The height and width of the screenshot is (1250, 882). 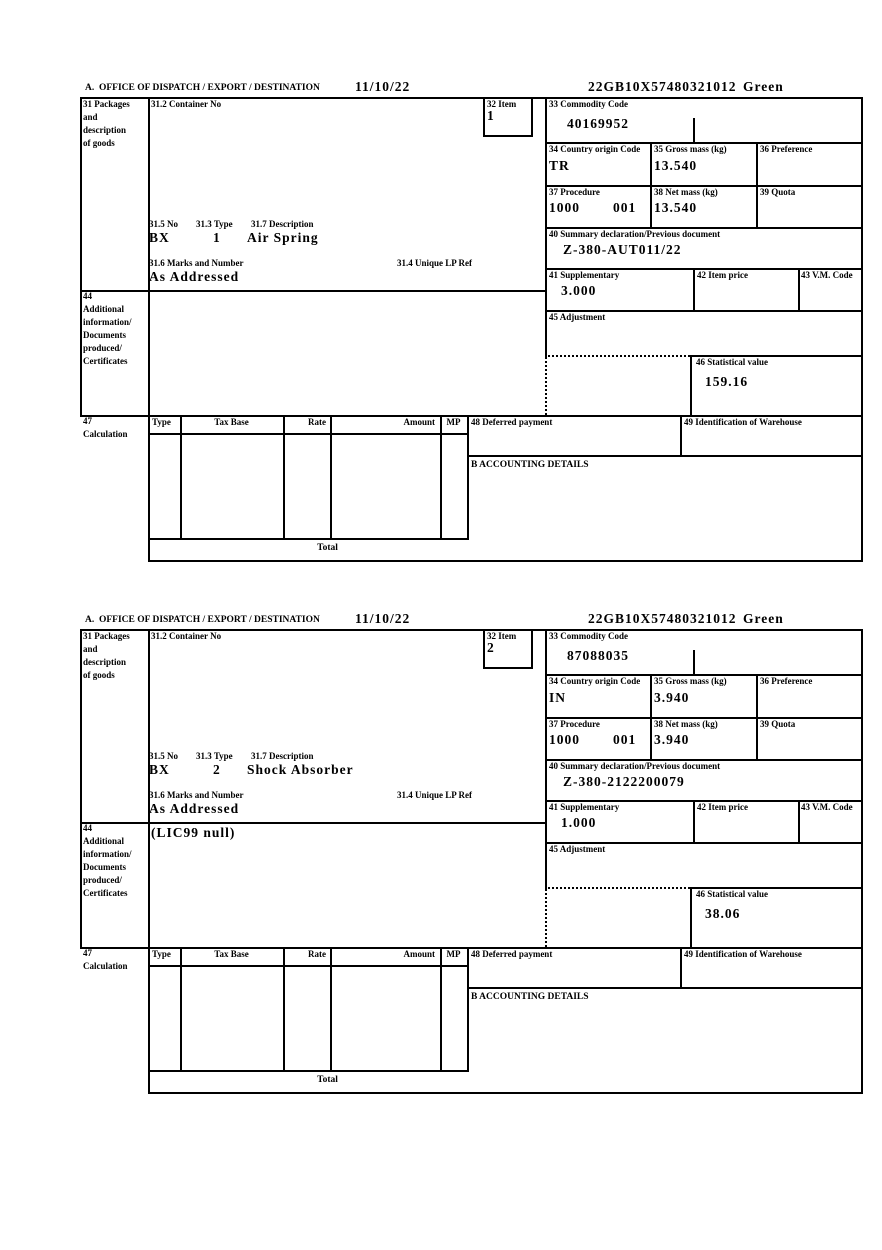 What do you see at coordinates (491, 115) in the screenshot?
I see `item-number-value: 1` at bounding box center [491, 115].